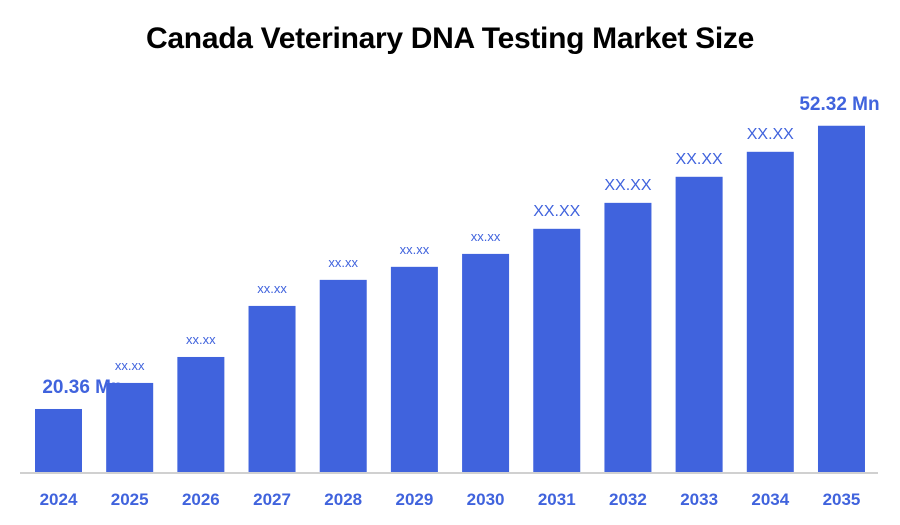 The image size is (900, 525). Describe the element at coordinates (130, 499) in the screenshot. I see `x-tick-label-2025: 2025` at that location.